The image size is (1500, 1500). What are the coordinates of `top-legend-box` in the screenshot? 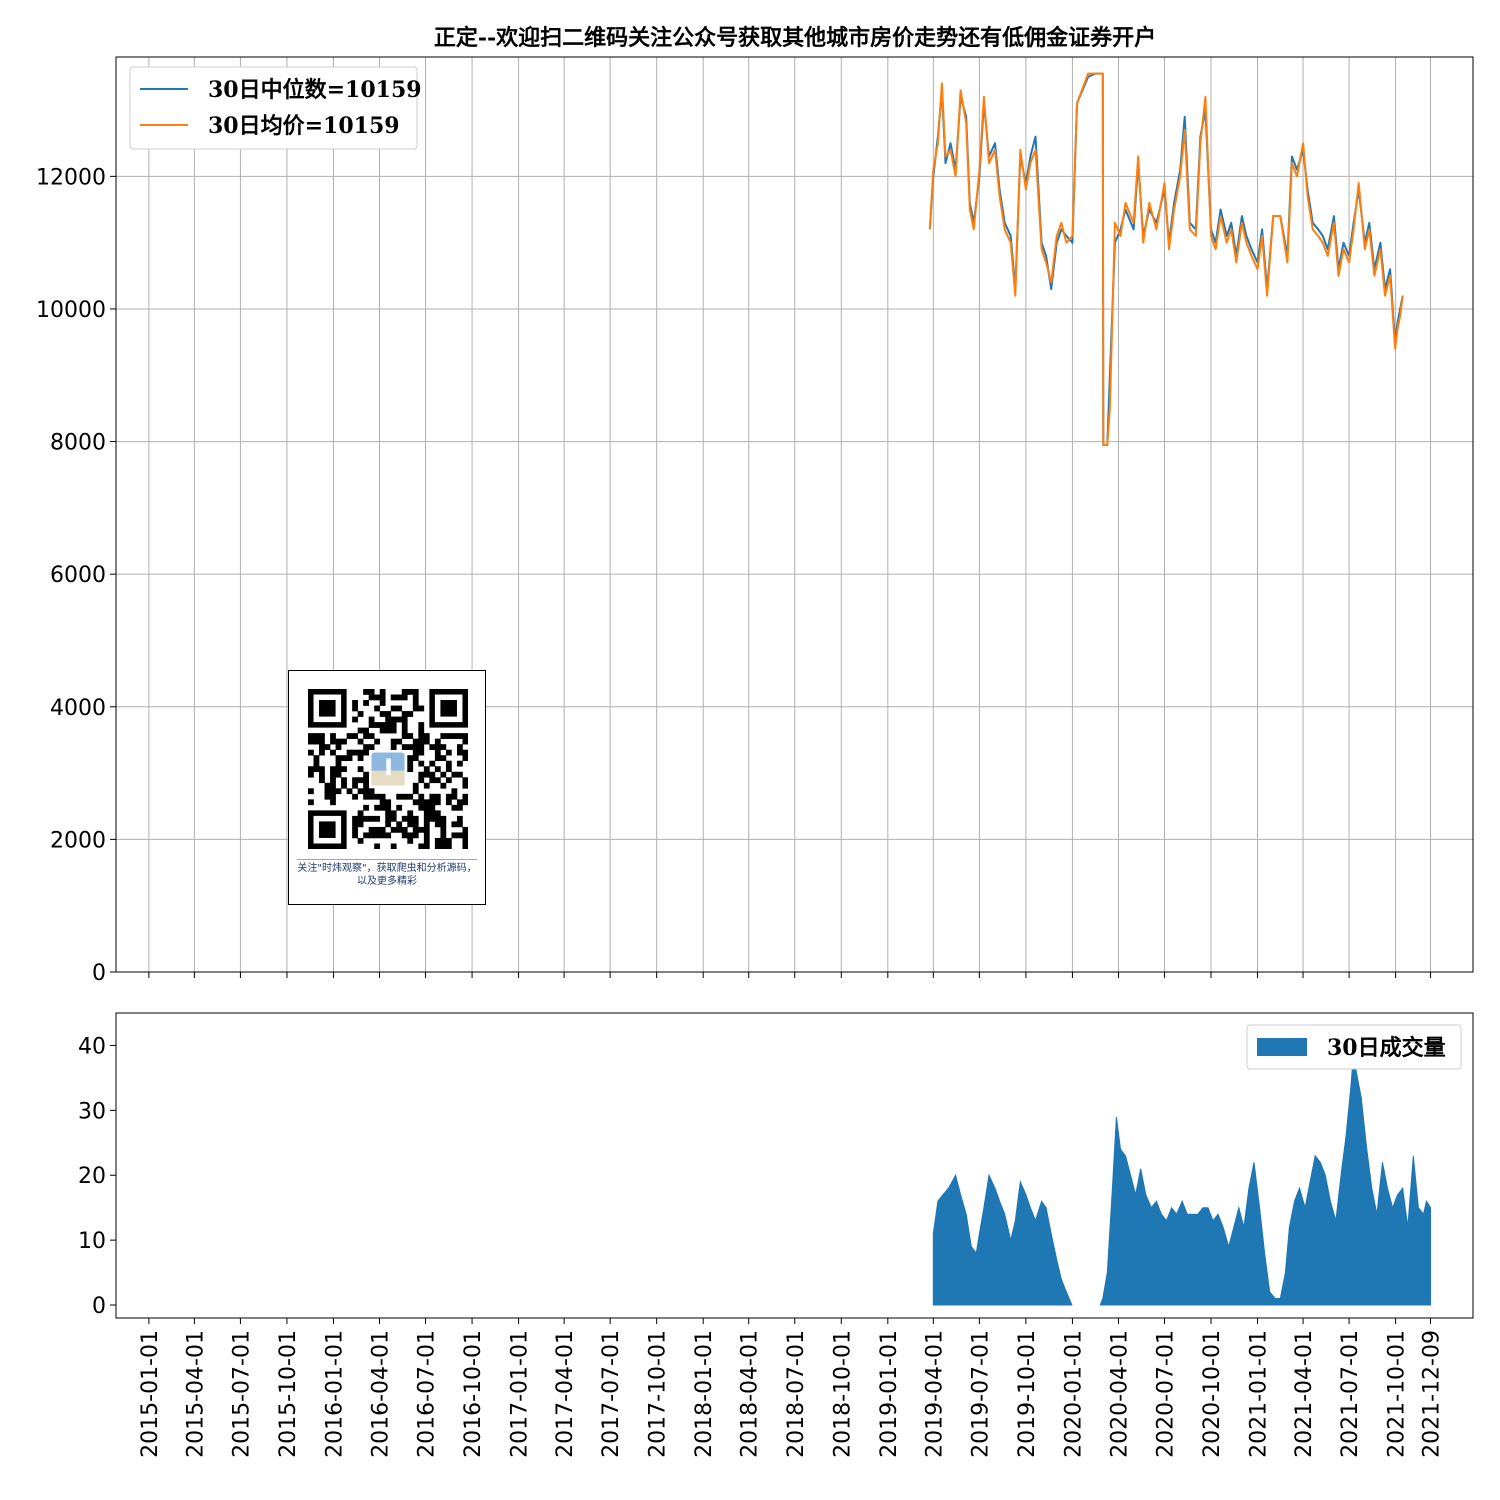 It's located at (273, 108).